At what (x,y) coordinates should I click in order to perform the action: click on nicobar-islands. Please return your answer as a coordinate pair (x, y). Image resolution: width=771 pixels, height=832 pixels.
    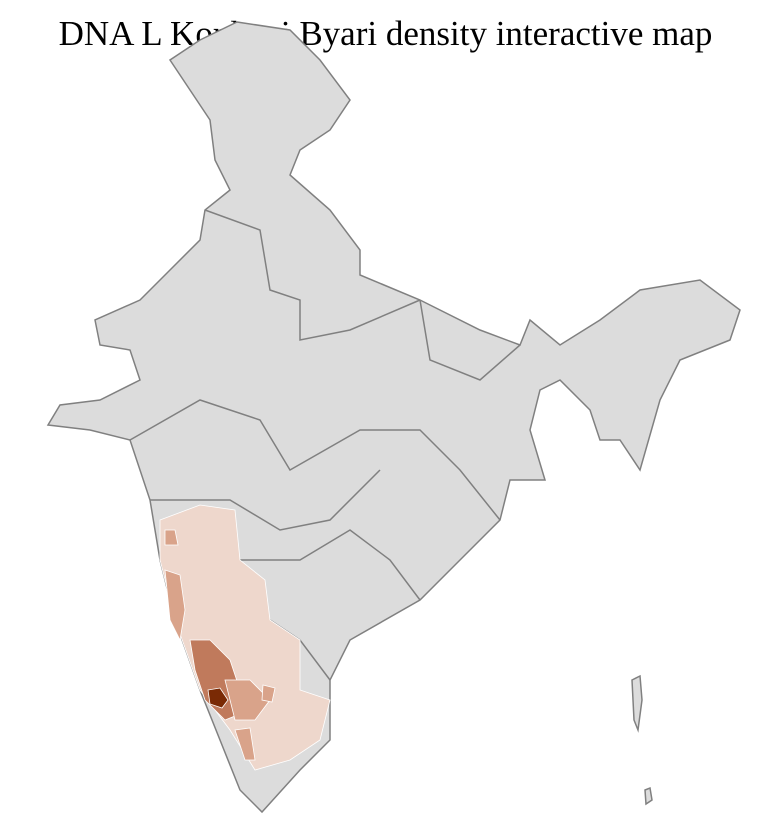
    Looking at the image, I should click on (648, 796).